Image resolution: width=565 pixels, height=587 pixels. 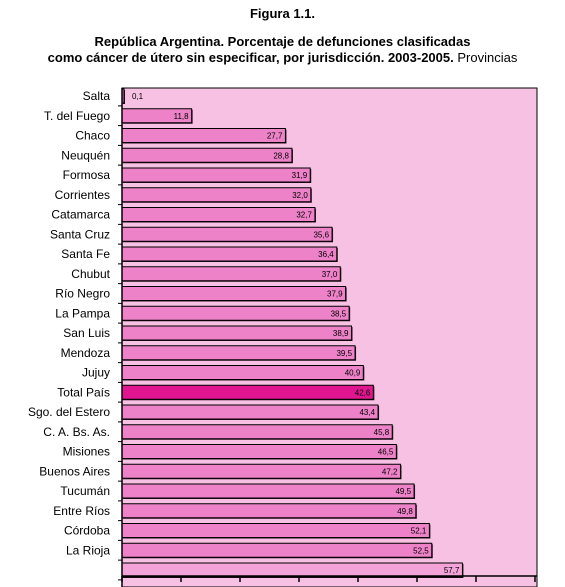 What do you see at coordinates (341, 333) in the screenshot?
I see `value-label: 38,9` at bounding box center [341, 333].